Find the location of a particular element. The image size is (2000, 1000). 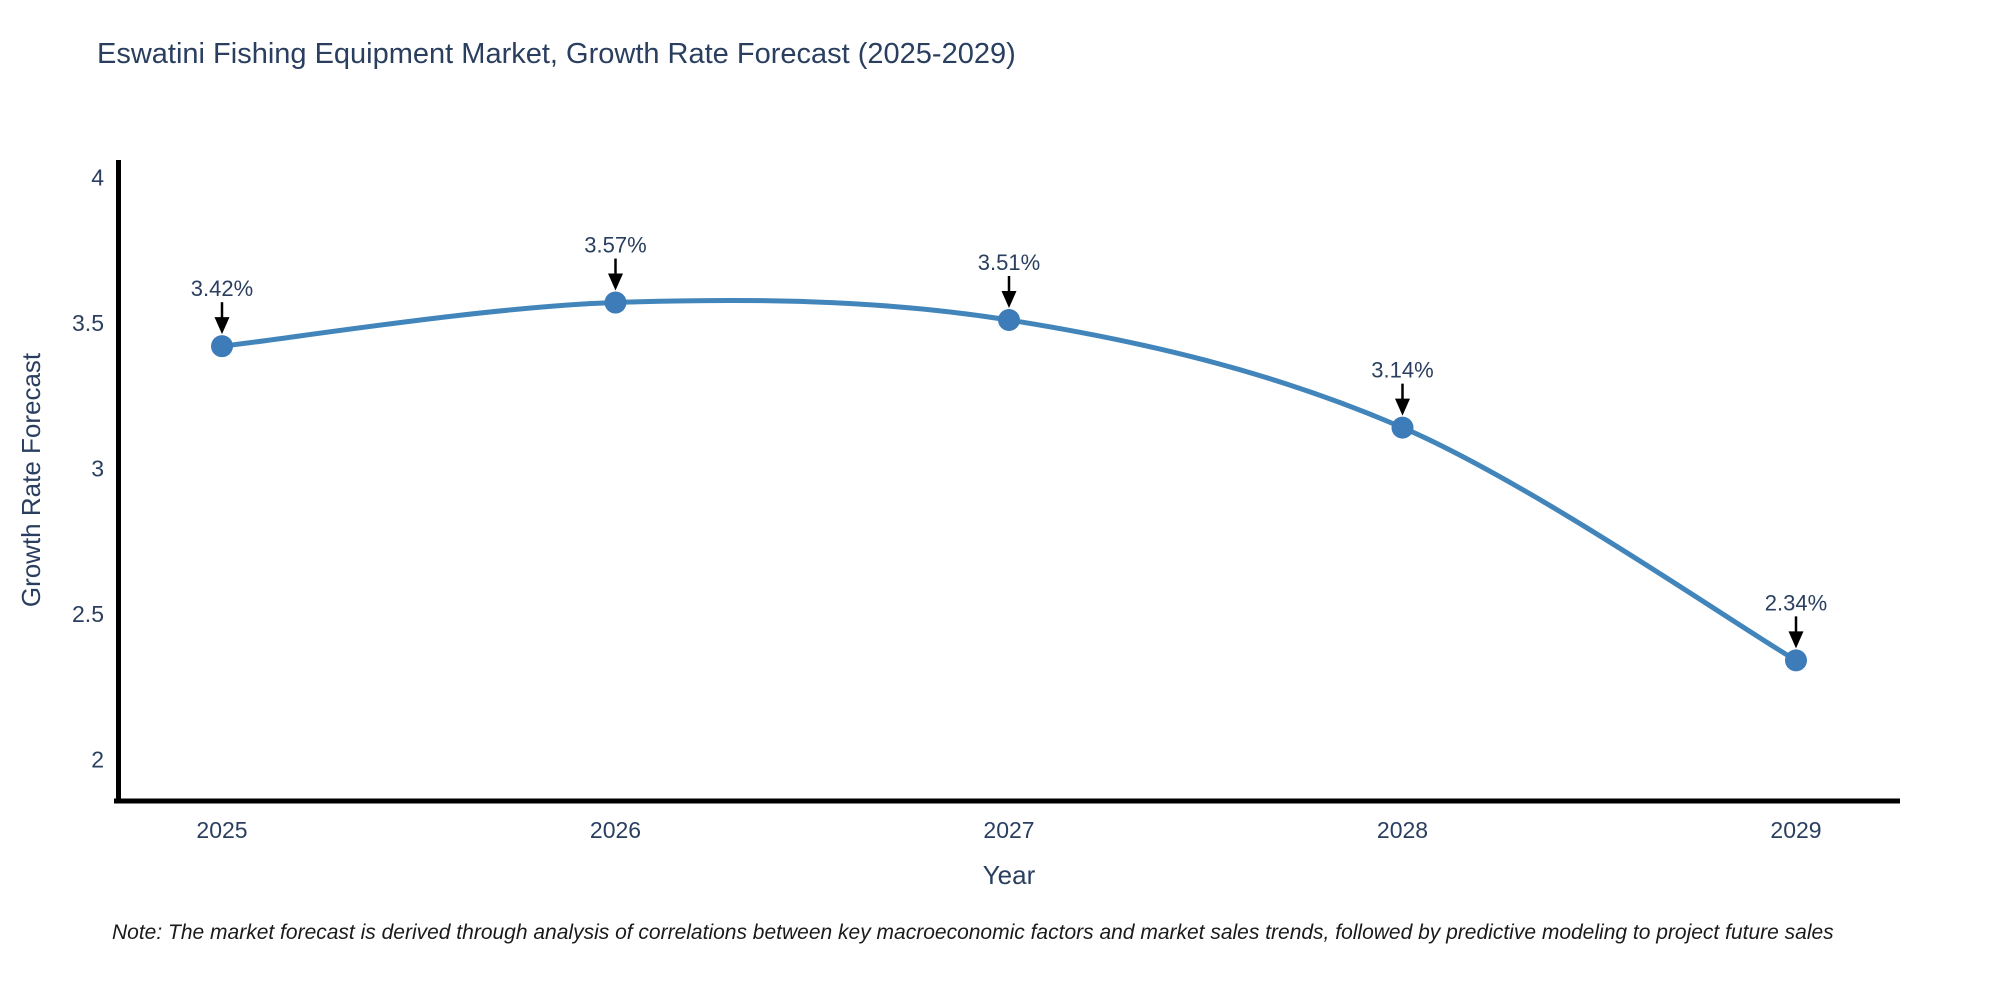

x-tick-label: 2026 is located at coordinates (615, 830).